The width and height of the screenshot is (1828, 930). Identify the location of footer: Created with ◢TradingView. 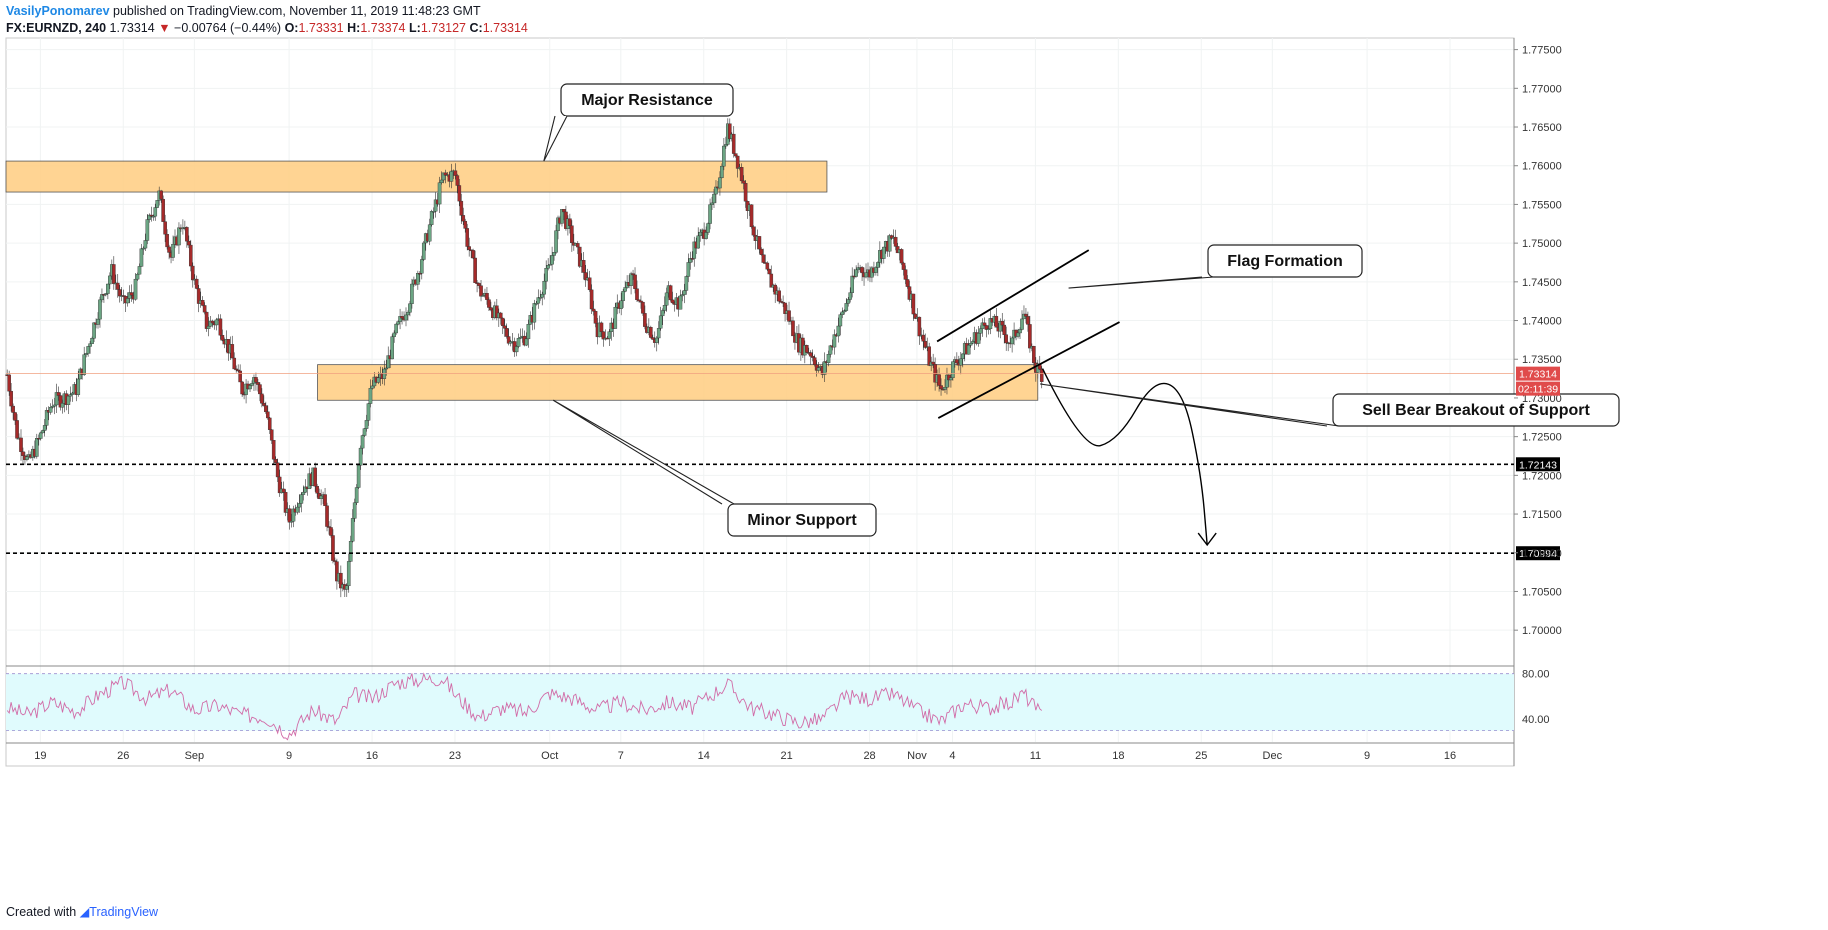
(82, 911).